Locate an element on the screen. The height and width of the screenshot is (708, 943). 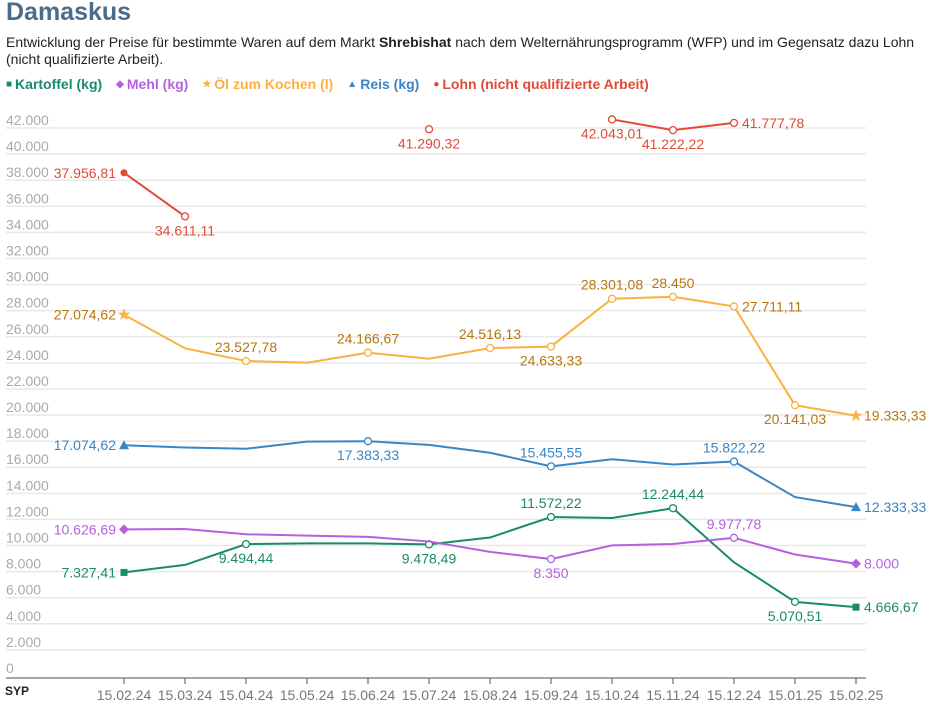
data-label: 24.516,13 is located at coordinates (490, 334).